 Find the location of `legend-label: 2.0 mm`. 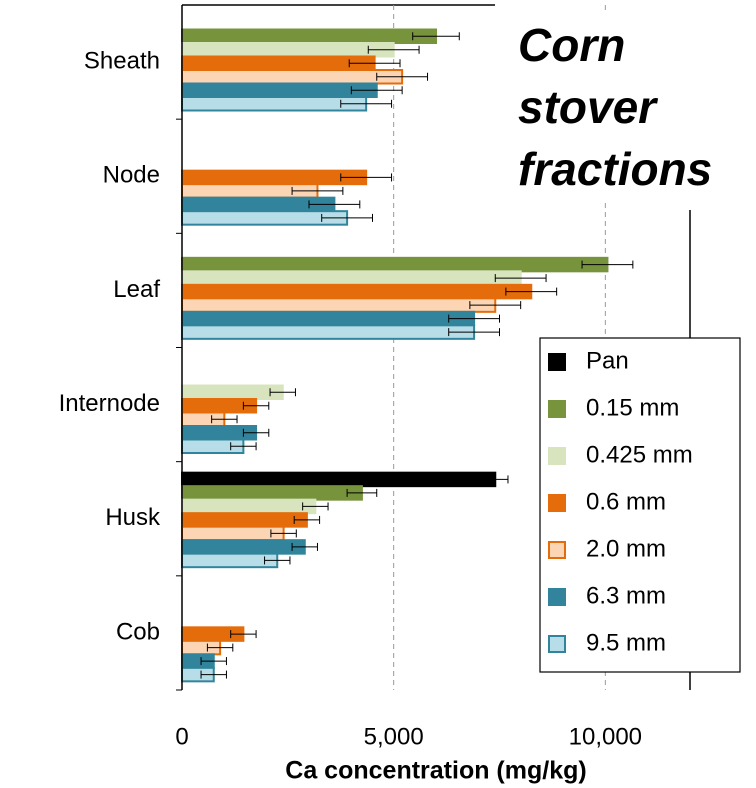

legend-label: 2.0 mm is located at coordinates (626, 548).